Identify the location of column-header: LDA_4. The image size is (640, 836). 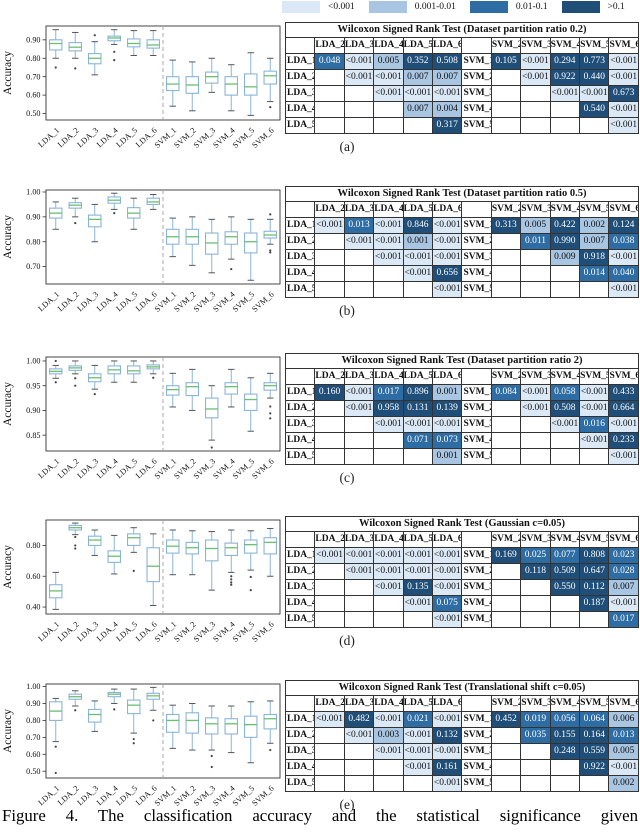
(388, 45).